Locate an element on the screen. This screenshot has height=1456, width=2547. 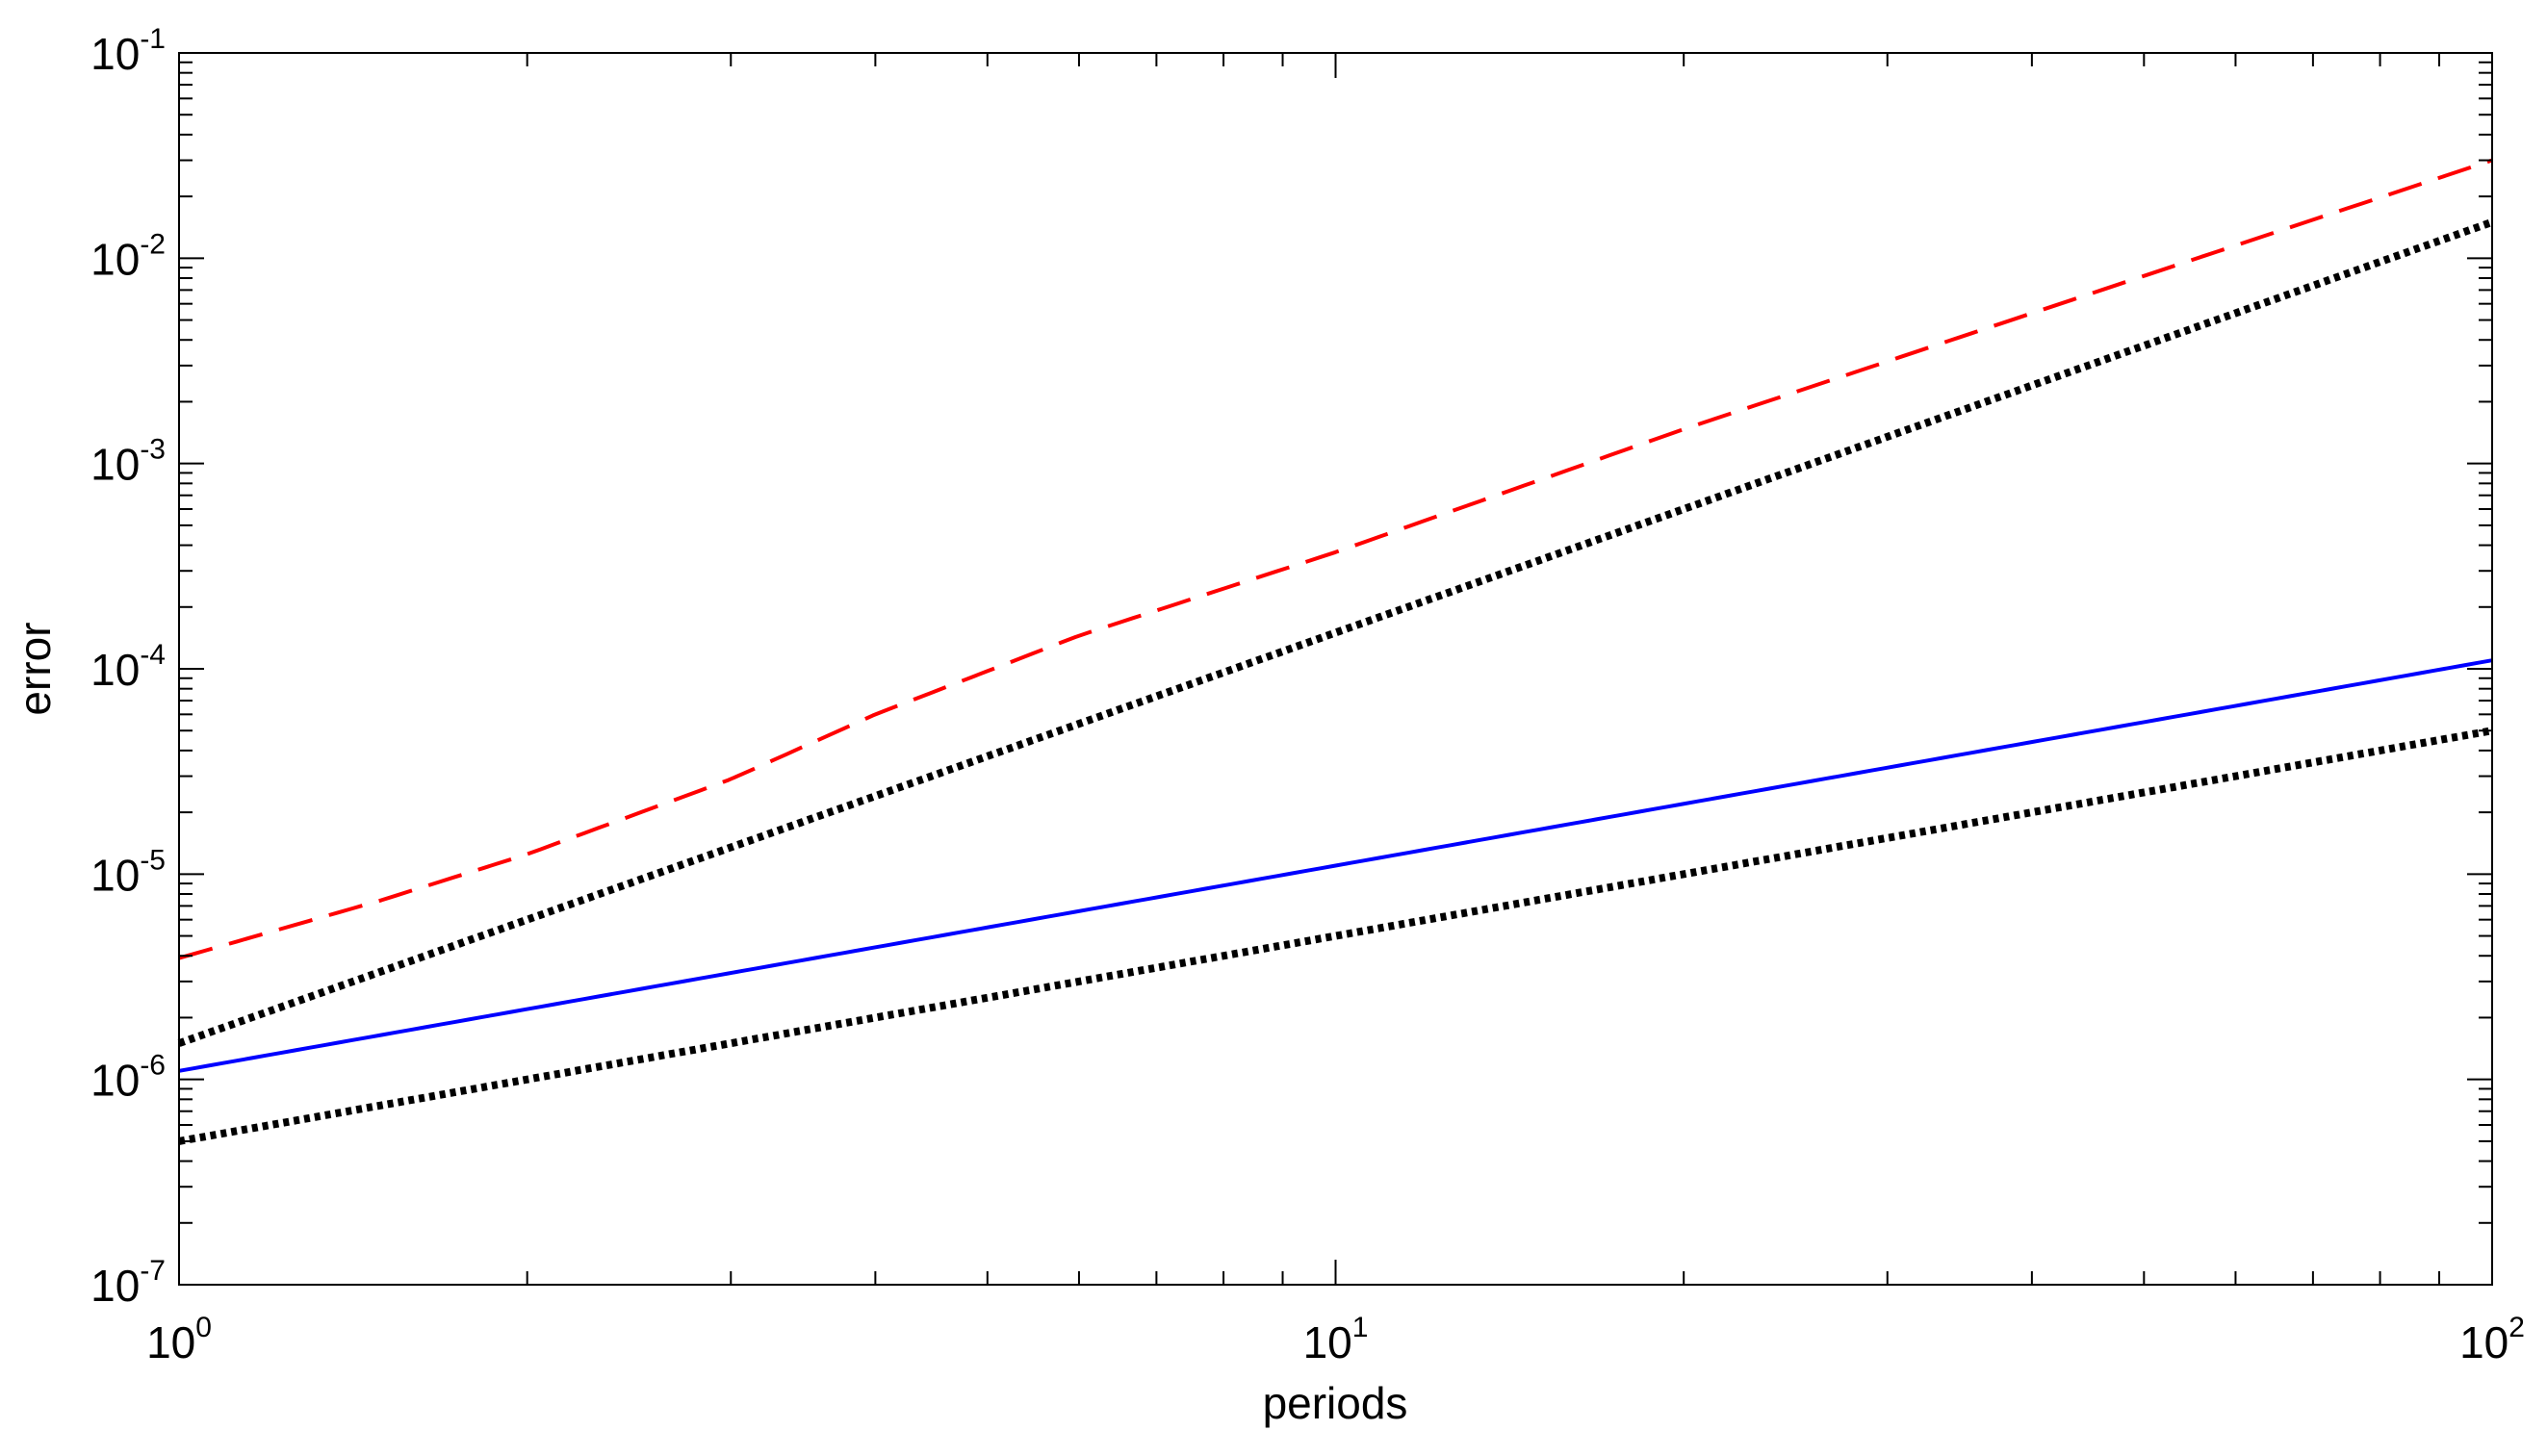
y-tick-label-exponent: -4 is located at coordinates (153, 655).